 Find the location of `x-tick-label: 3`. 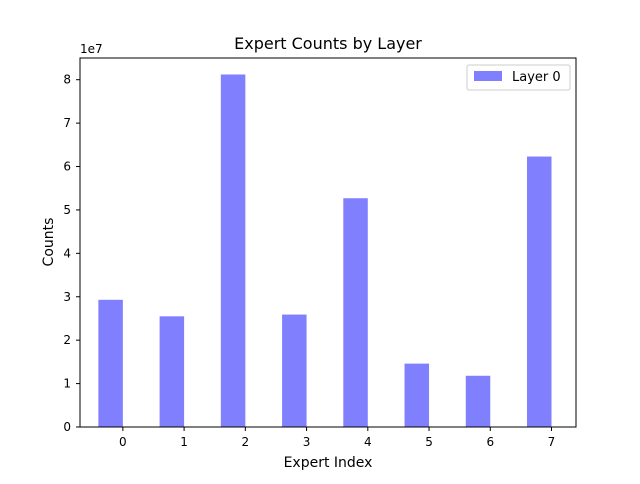

x-tick-label: 3 is located at coordinates (307, 442).